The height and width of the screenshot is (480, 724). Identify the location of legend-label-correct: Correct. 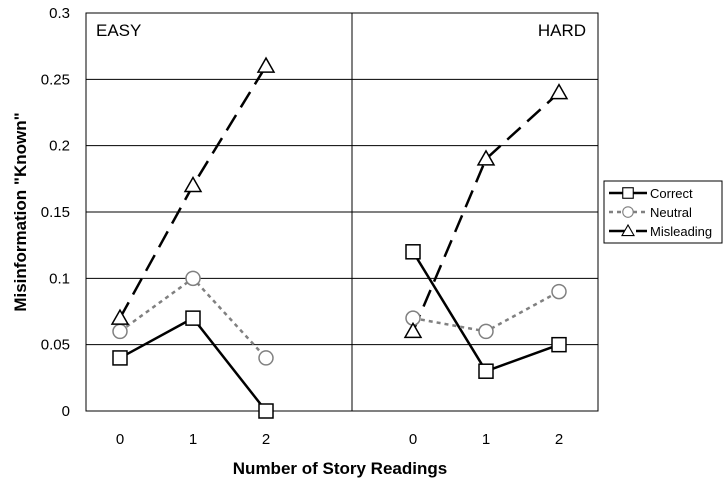
(671, 193).